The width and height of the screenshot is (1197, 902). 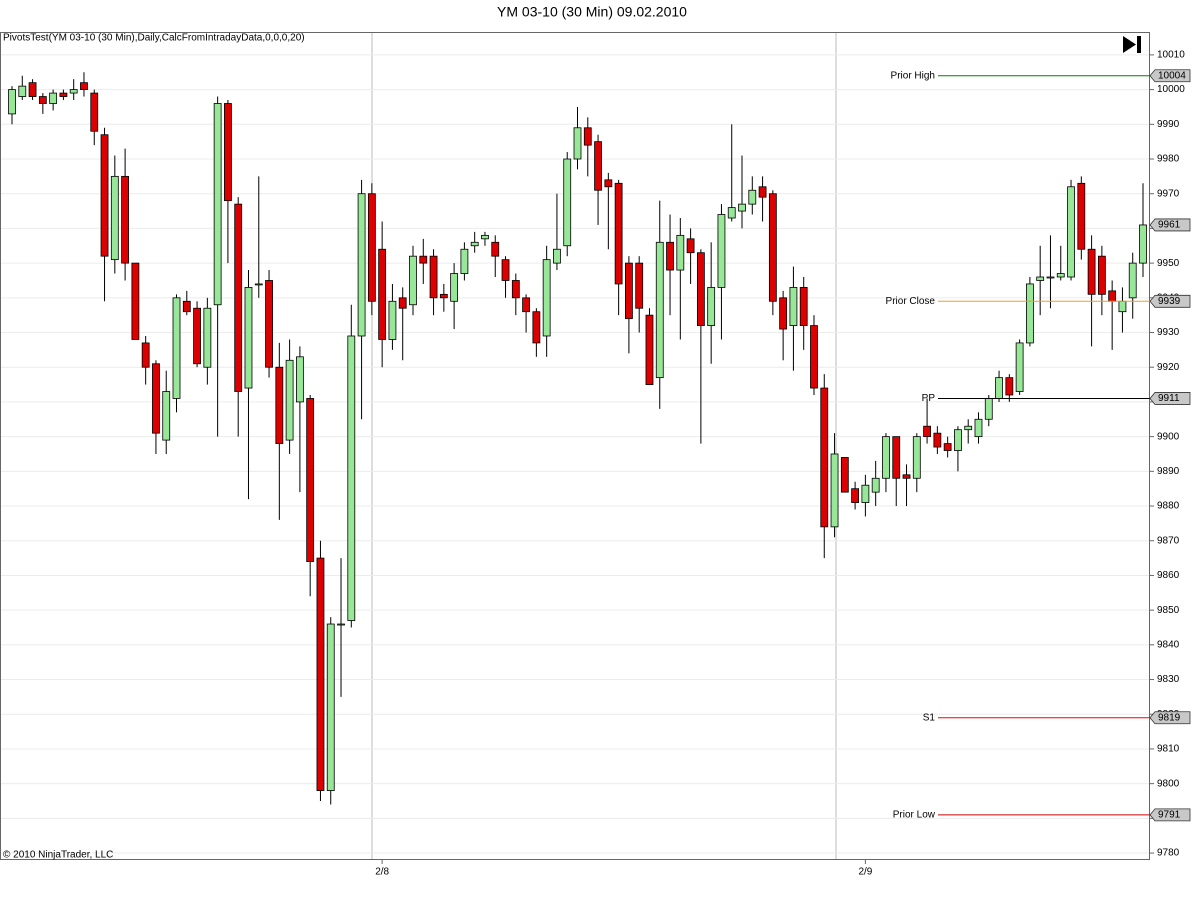 What do you see at coordinates (1168, 506) in the screenshot?
I see `y-tick-label: 9880` at bounding box center [1168, 506].